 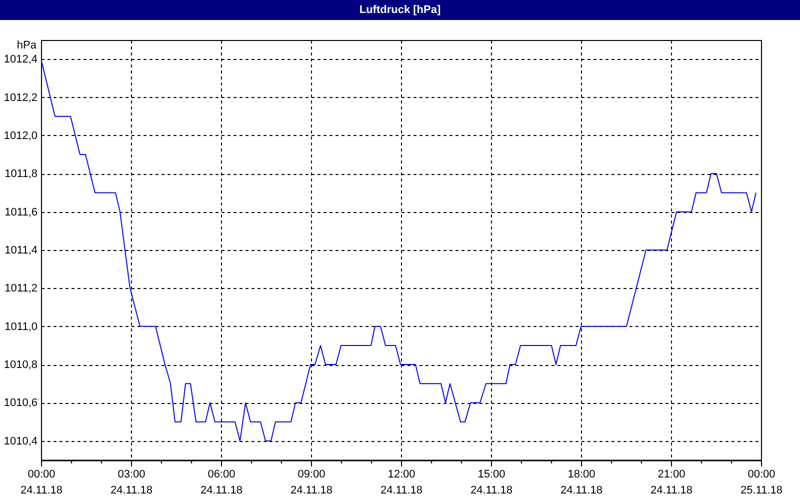 What do you see at coordinates (27, 46) in the screenshot?
I see `y-axis-title: hPa` at bounding box center [27, 46].